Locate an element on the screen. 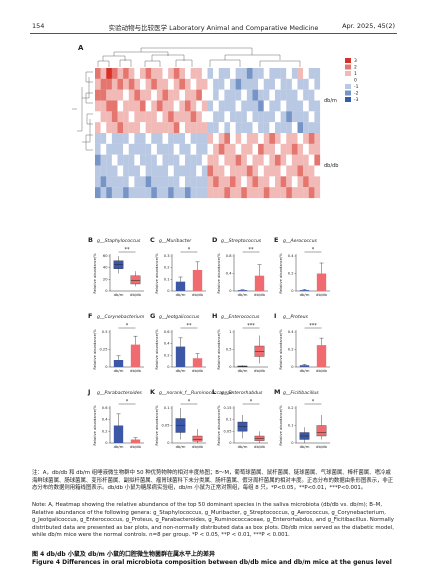 The image size is (427, 579). dendrogram is located at coordinates (186, 99).